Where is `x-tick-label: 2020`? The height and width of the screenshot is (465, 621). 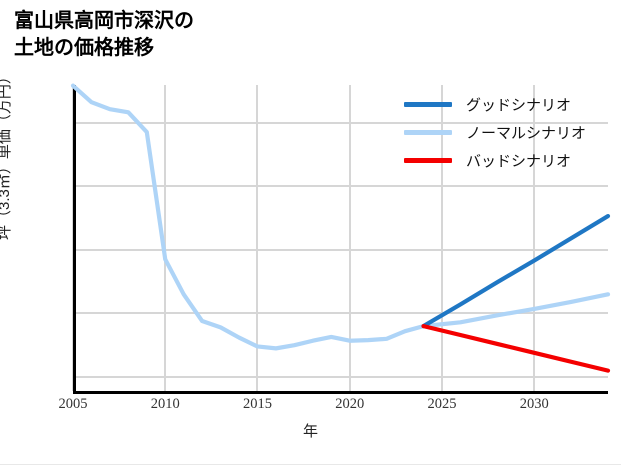 x-tick-label: 2020 is located at coordinates (350, 404).